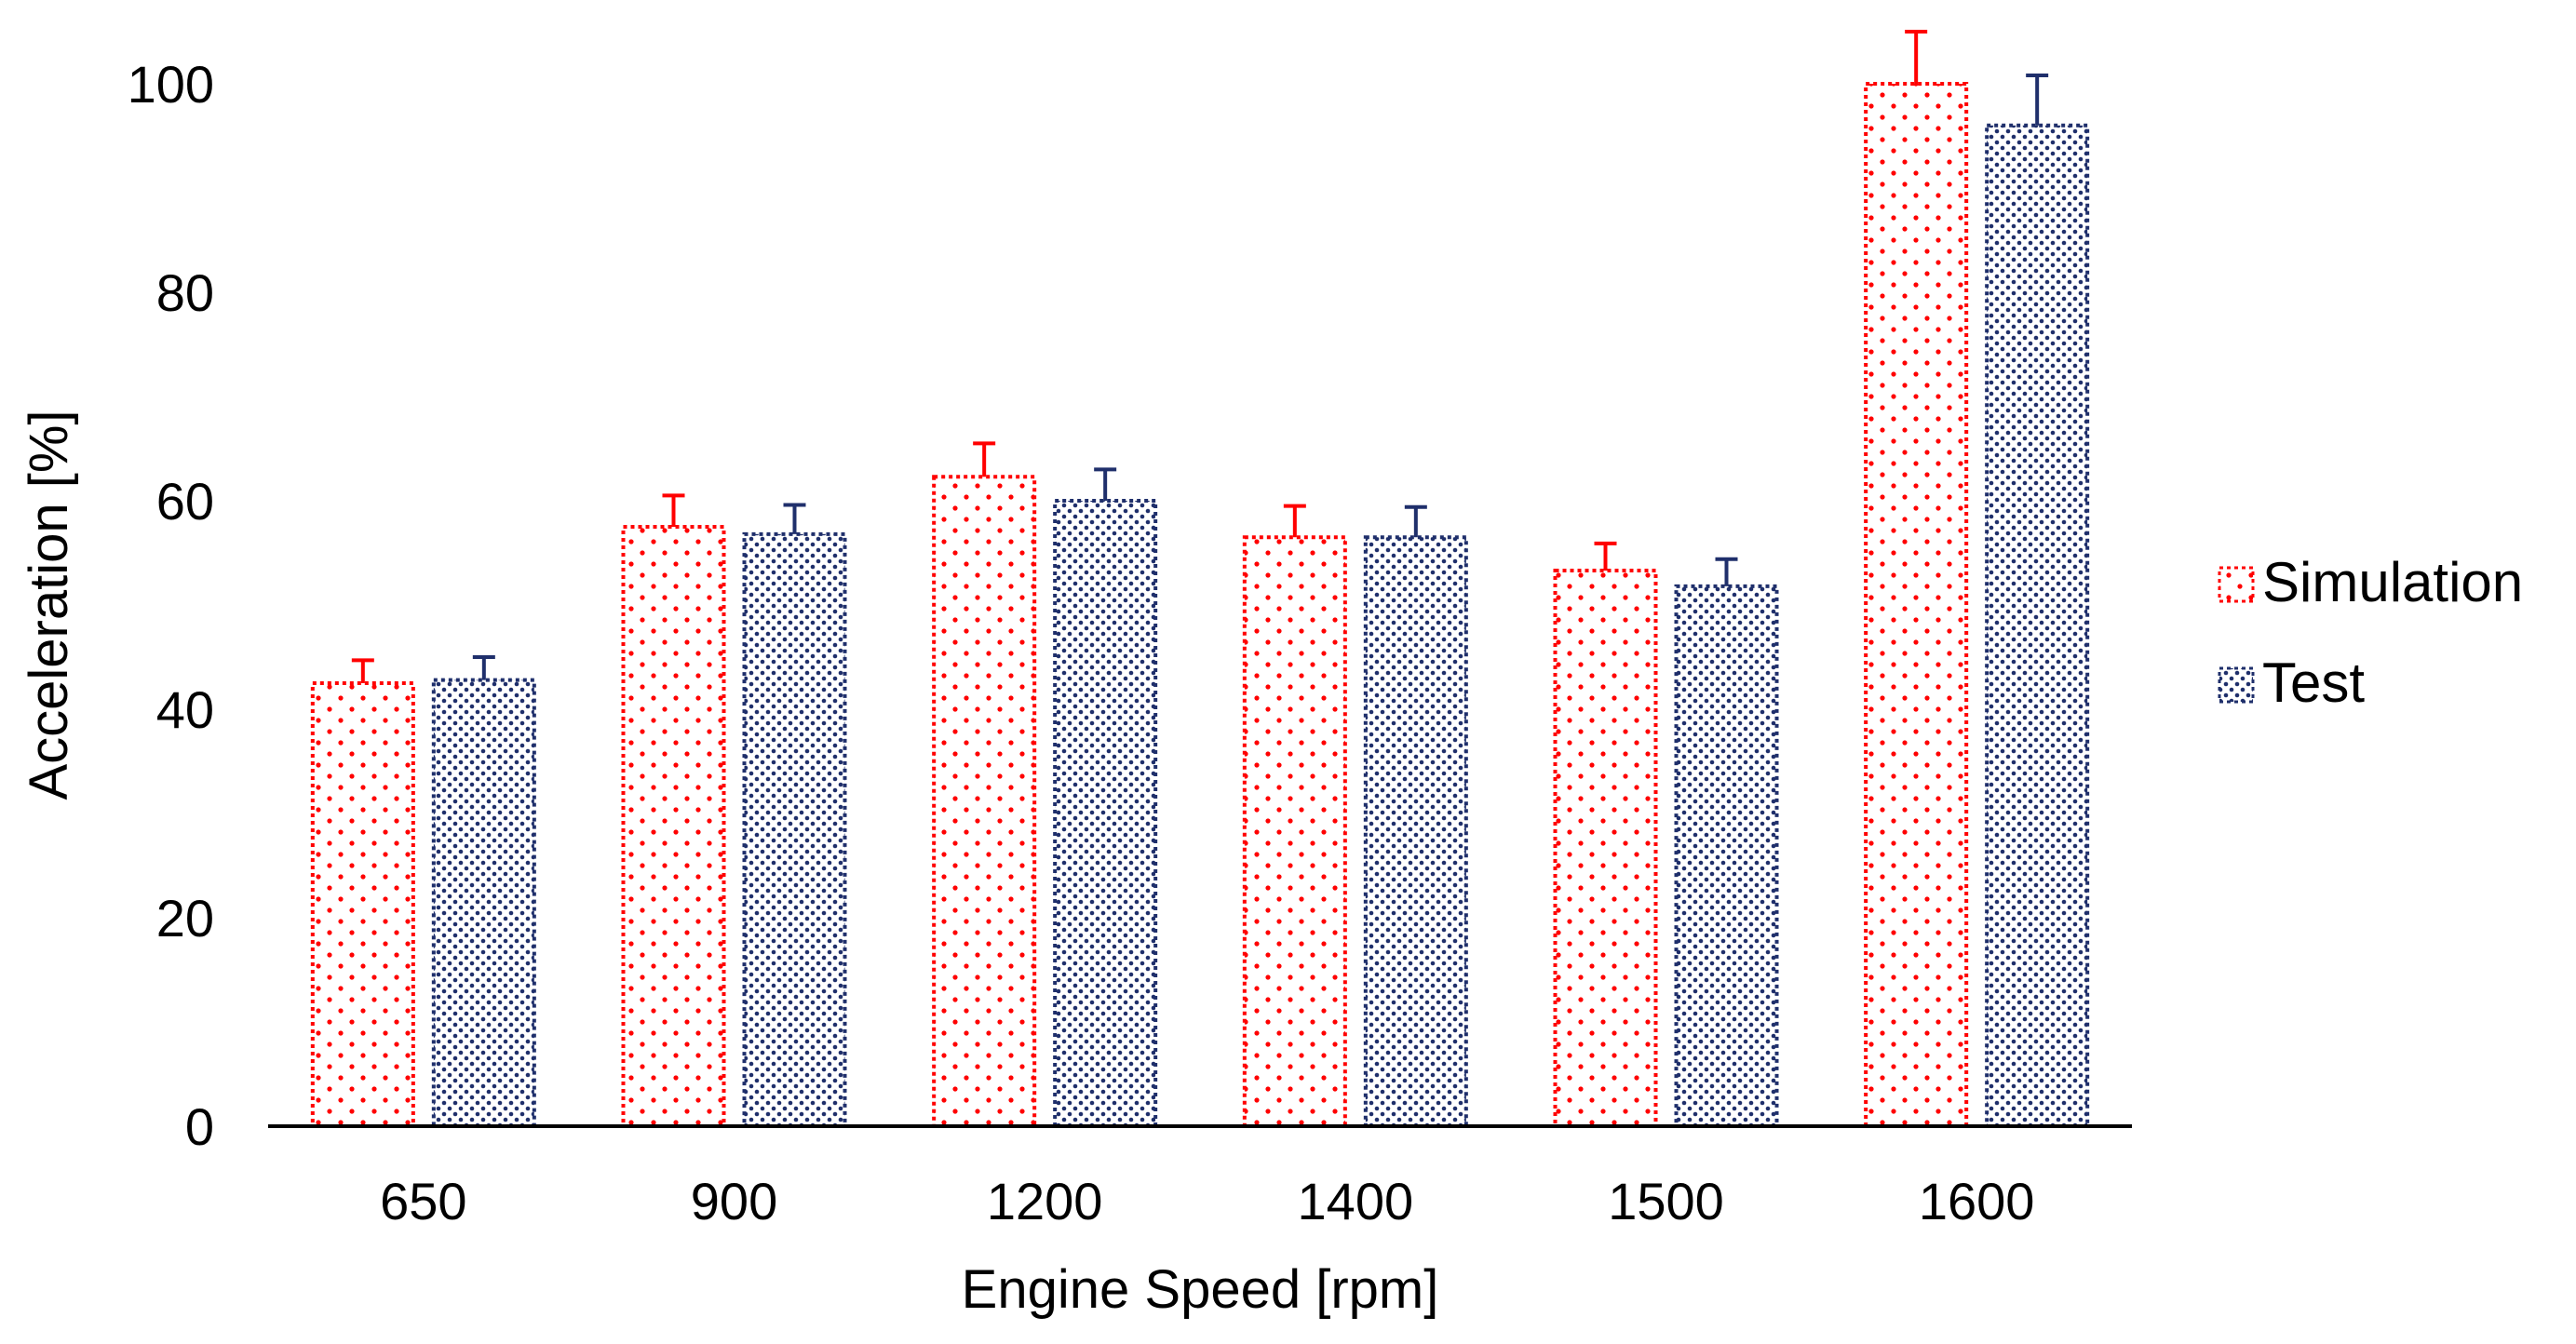  Describe the element at coordinates (1045, 1201) in the screenshot. I see `x-tick-label: 1200` at that location.